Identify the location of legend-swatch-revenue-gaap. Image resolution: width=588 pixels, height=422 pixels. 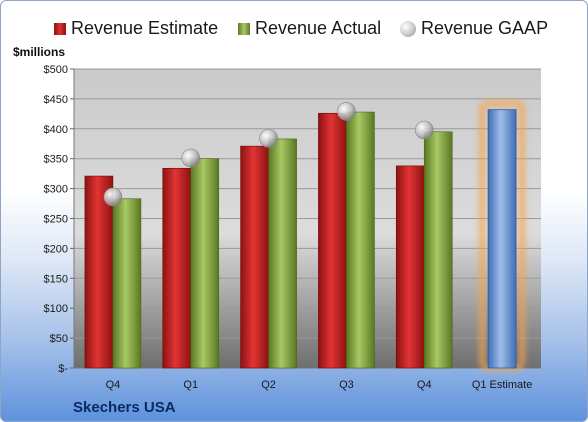
(408, 28).